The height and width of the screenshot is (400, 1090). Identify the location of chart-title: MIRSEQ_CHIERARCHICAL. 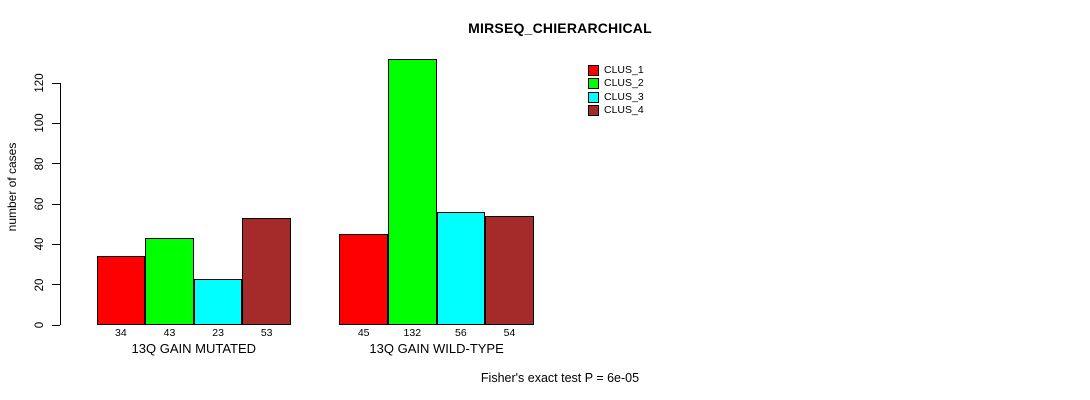
(560, 28).